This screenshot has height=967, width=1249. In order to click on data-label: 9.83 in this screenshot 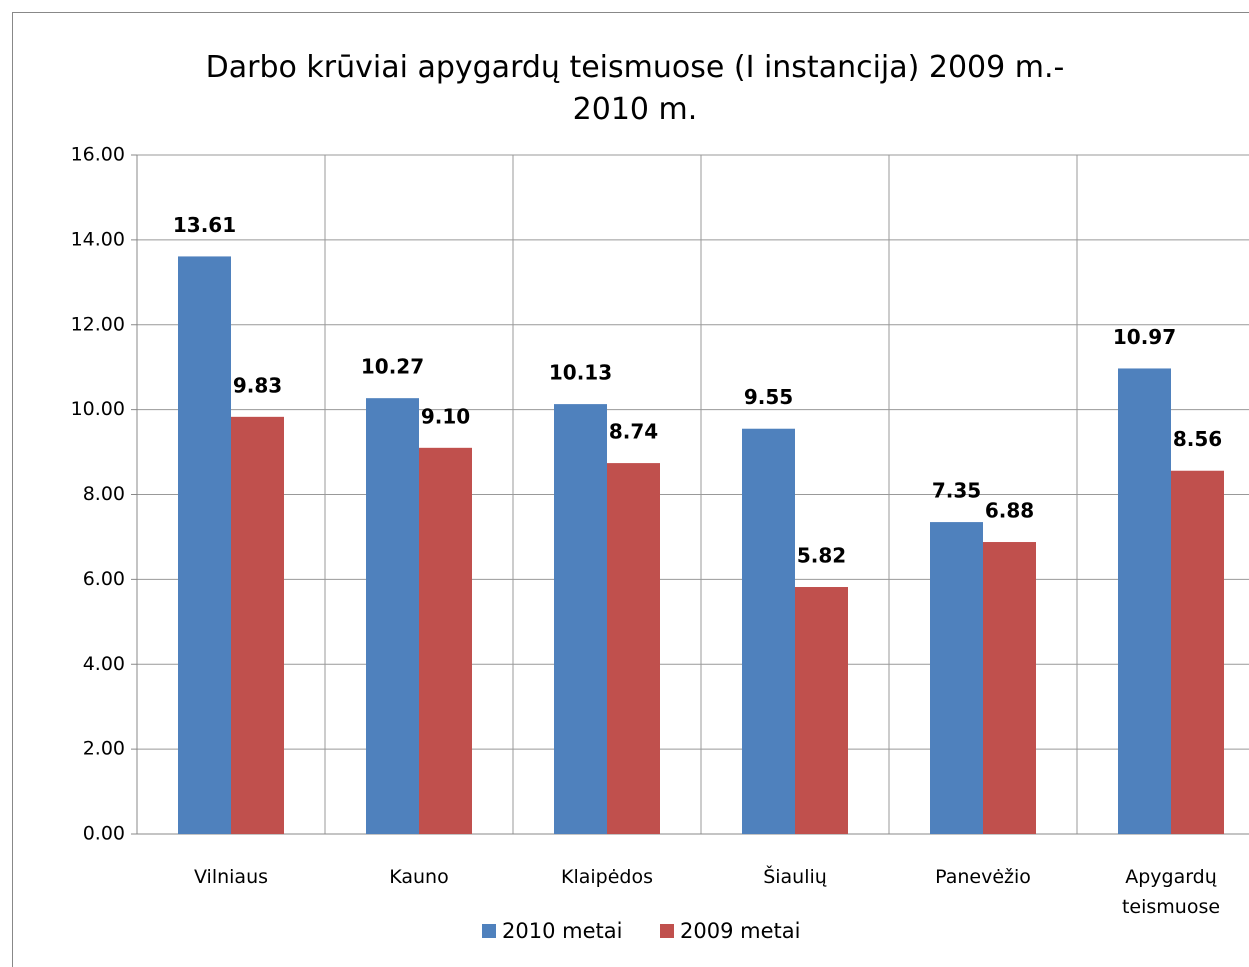, I will do `click(257, 385)`.